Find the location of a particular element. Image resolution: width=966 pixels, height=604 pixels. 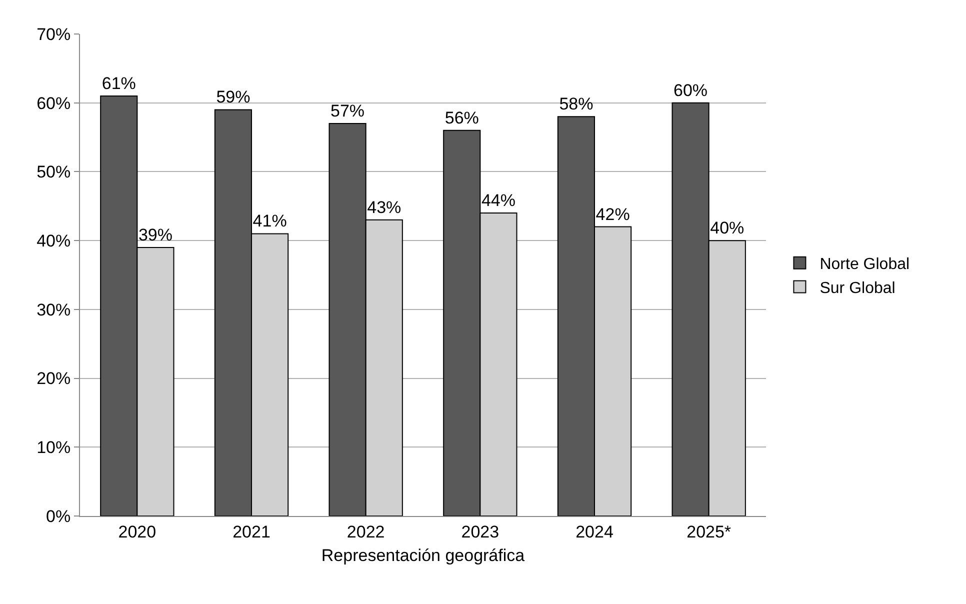

data-label: 43% is located at coordinates (384, 207).